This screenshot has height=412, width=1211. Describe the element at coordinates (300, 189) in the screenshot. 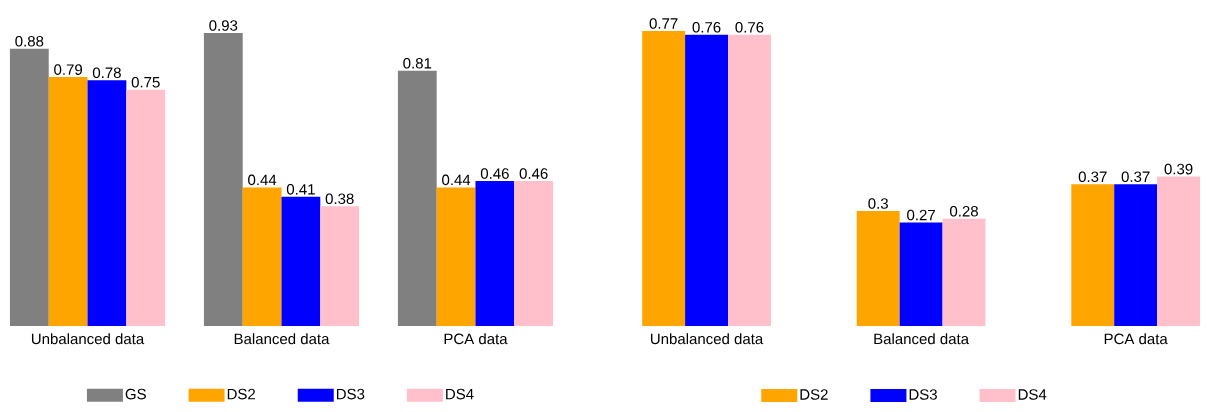

I see `data-label: 0.41` at that location.